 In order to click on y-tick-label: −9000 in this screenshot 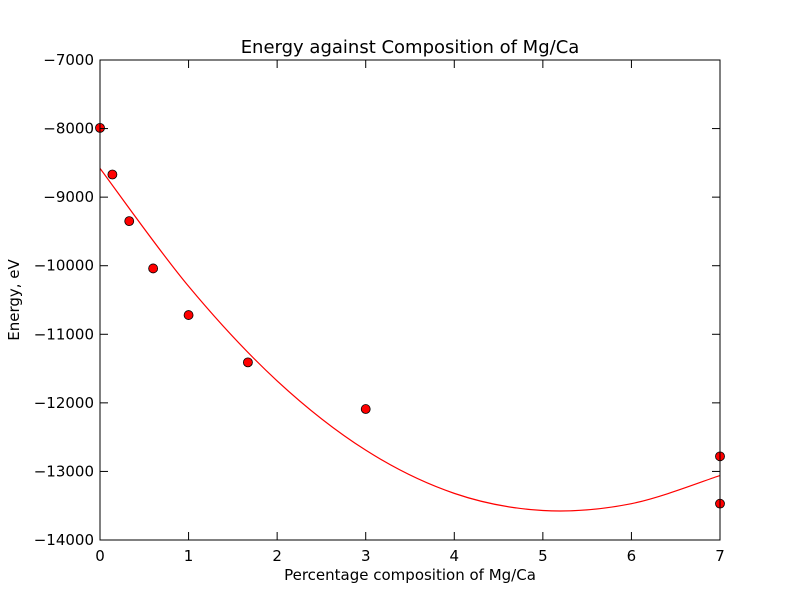, I will do `click(68, 197)`.